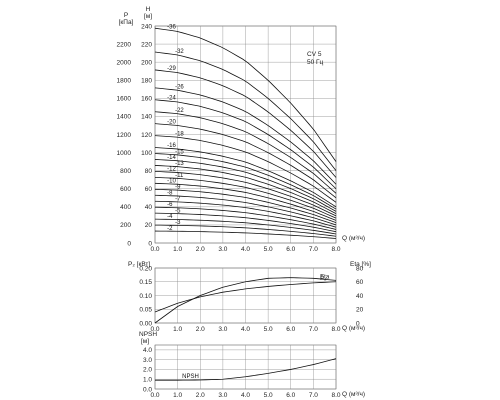  I want to click on head-tick-label: 40, so click(149, 207).